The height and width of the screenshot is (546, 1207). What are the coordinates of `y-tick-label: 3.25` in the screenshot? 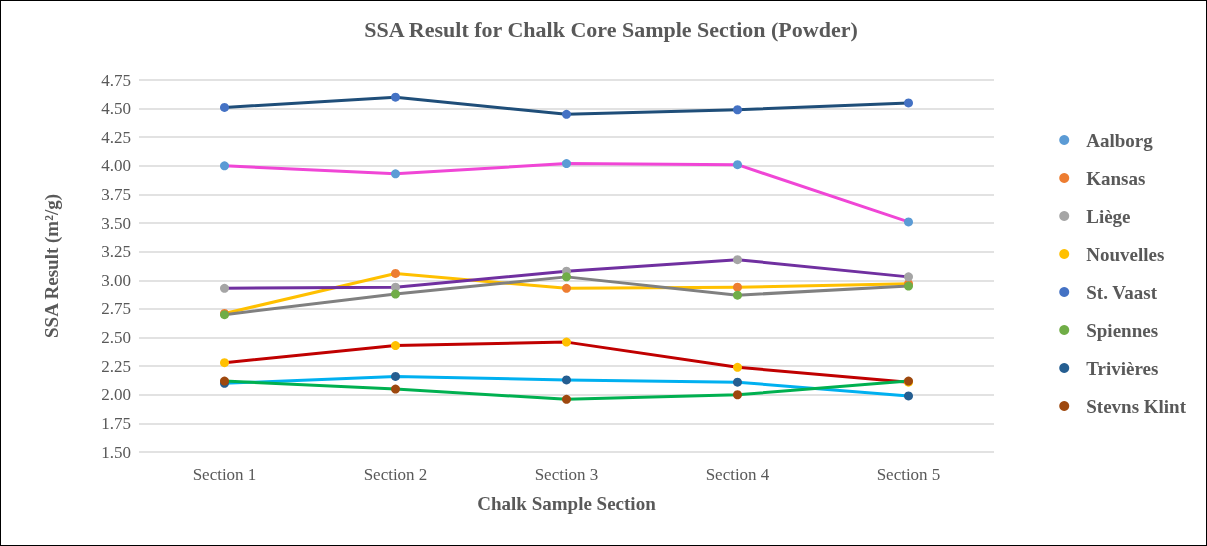 It's located at (116, 252).